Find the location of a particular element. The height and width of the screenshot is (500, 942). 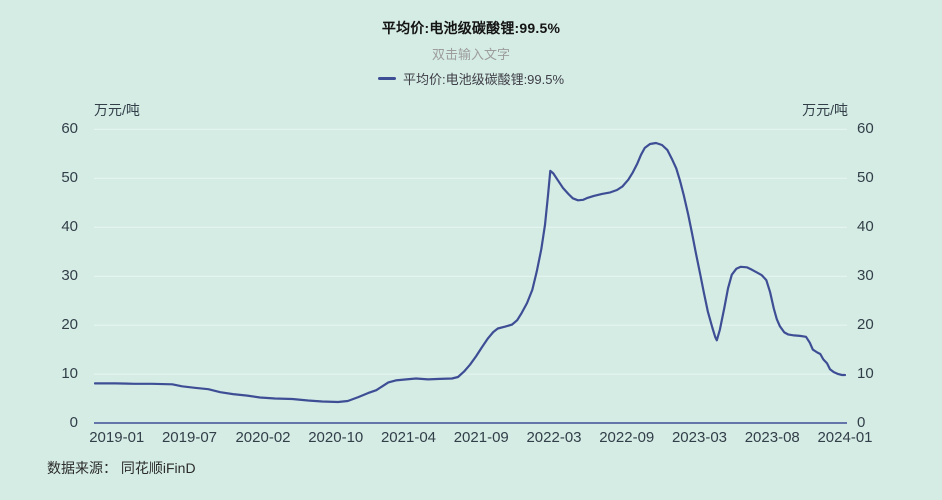

y-tick-label-right: 50 is located at coordinates (865, 178).